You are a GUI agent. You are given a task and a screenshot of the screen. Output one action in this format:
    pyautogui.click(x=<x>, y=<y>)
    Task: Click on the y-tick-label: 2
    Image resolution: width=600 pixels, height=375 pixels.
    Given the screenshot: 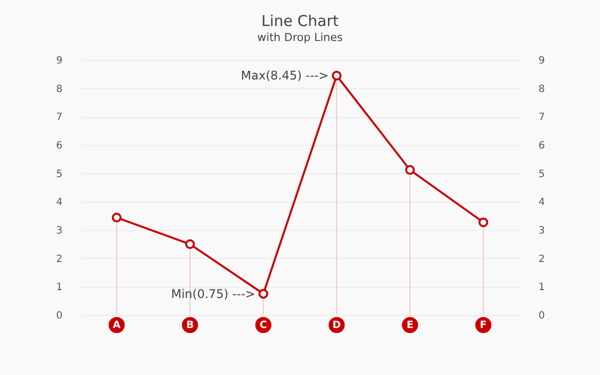 What is the action you would take?
    pyautogui.click(x=59, y=259)
    